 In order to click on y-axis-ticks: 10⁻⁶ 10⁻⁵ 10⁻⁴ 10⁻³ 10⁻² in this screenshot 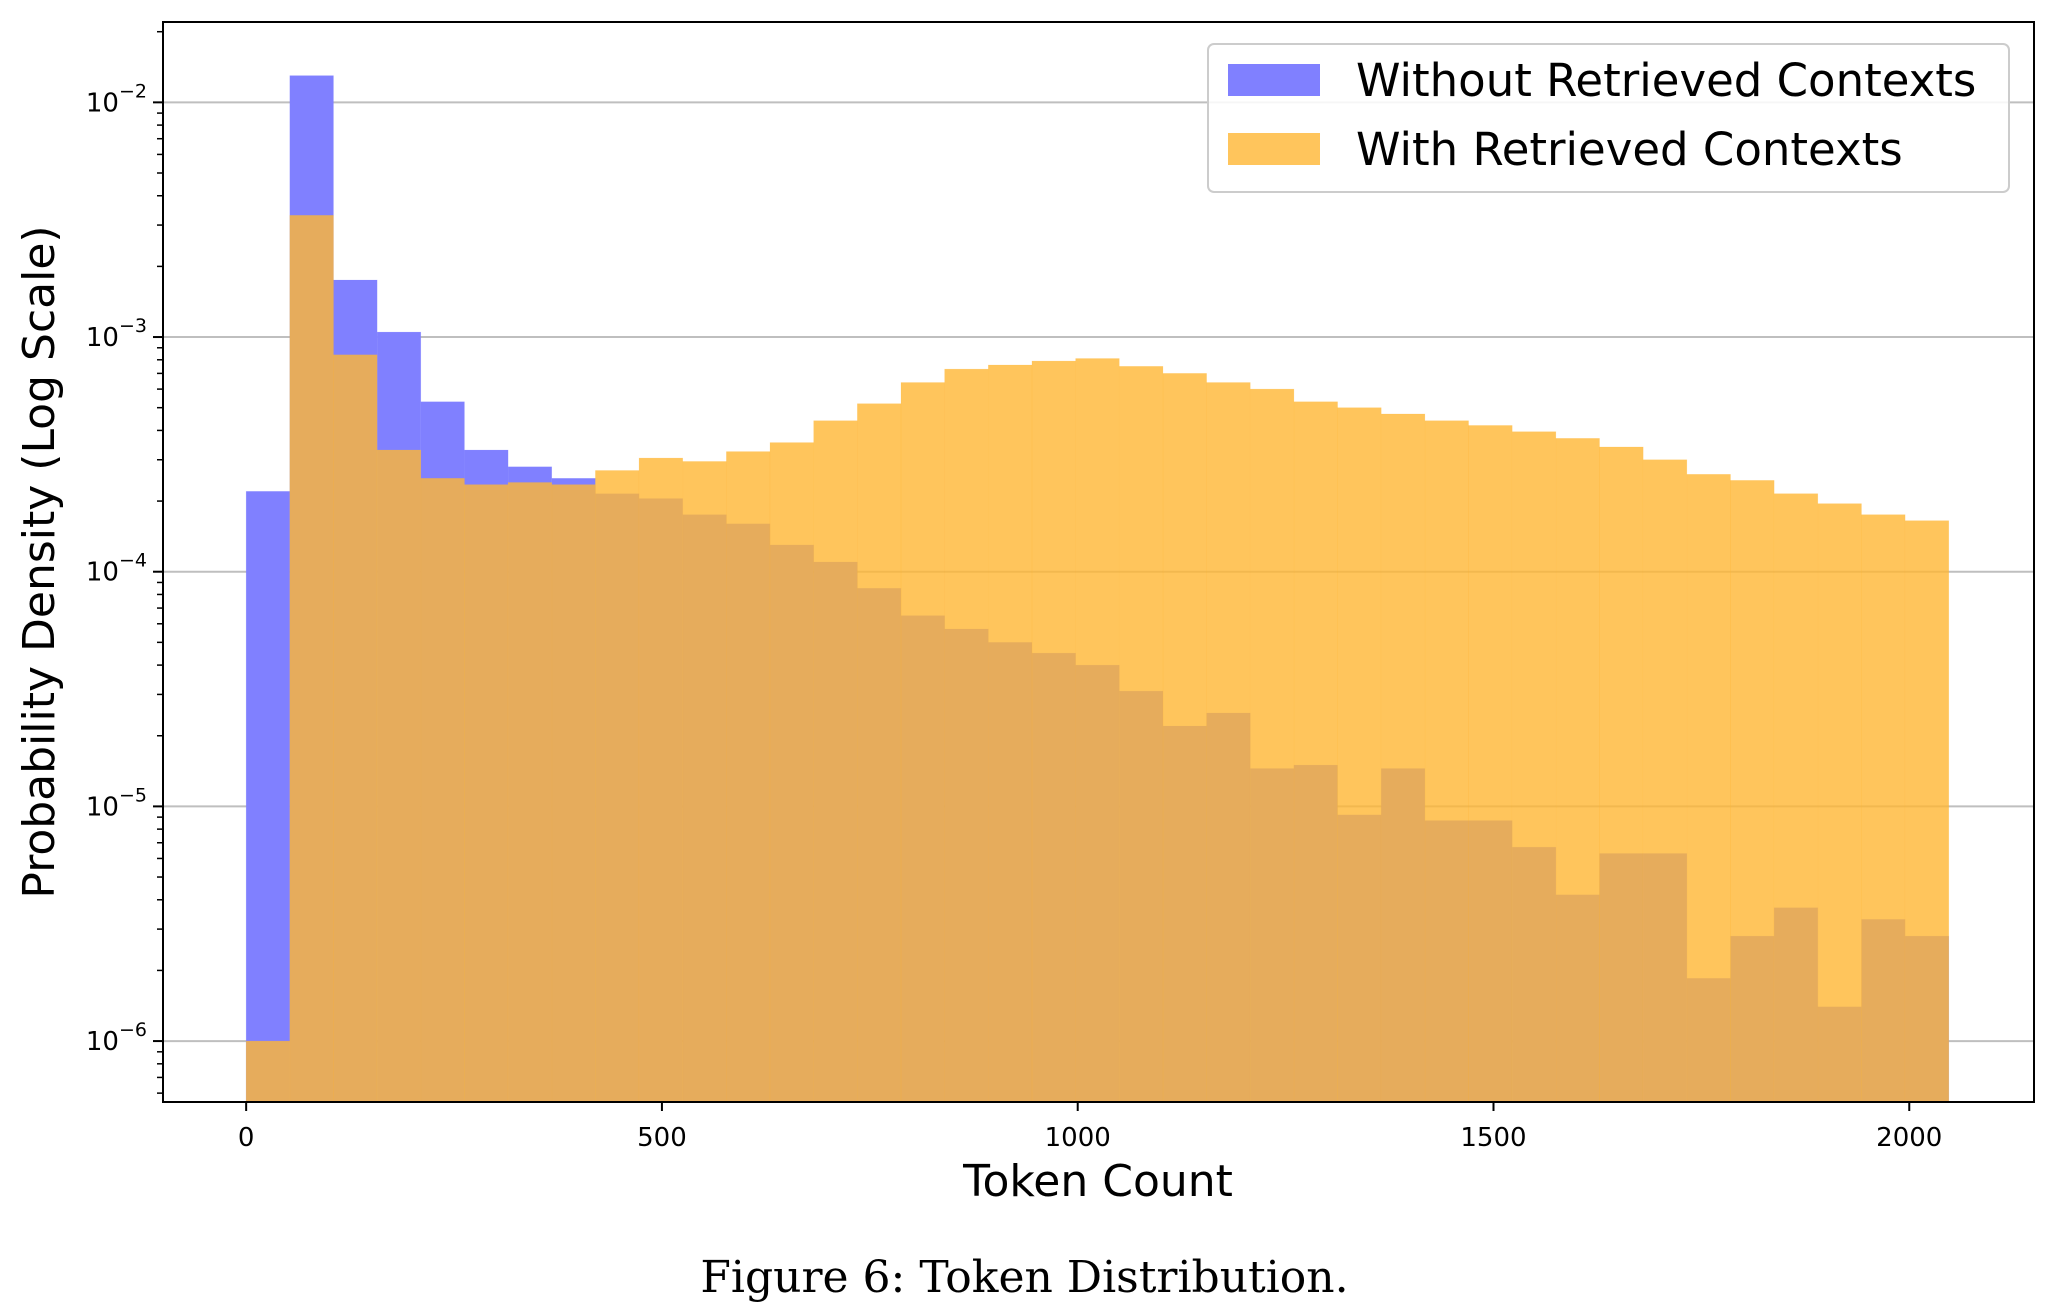, I will do `click(124, 562)`.